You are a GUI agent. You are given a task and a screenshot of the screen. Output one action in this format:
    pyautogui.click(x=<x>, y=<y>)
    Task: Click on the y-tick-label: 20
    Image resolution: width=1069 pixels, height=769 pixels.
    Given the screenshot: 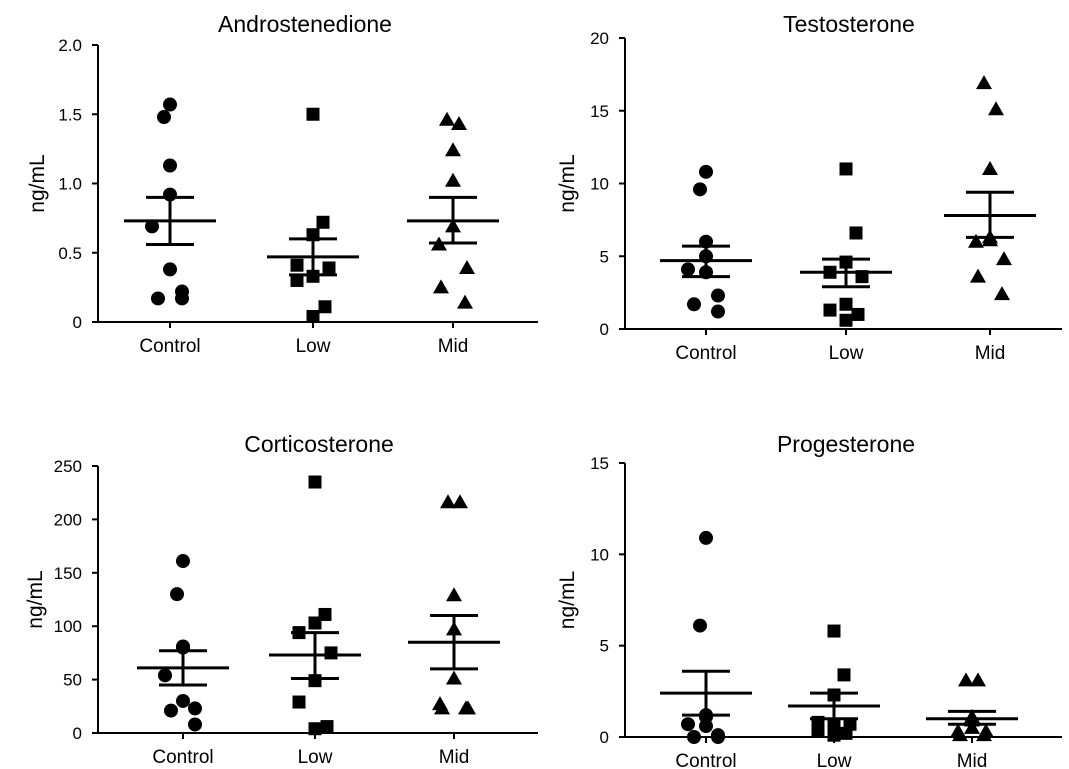 What is the action you would take?
    pyautogui.click(x=599, y=38)
    